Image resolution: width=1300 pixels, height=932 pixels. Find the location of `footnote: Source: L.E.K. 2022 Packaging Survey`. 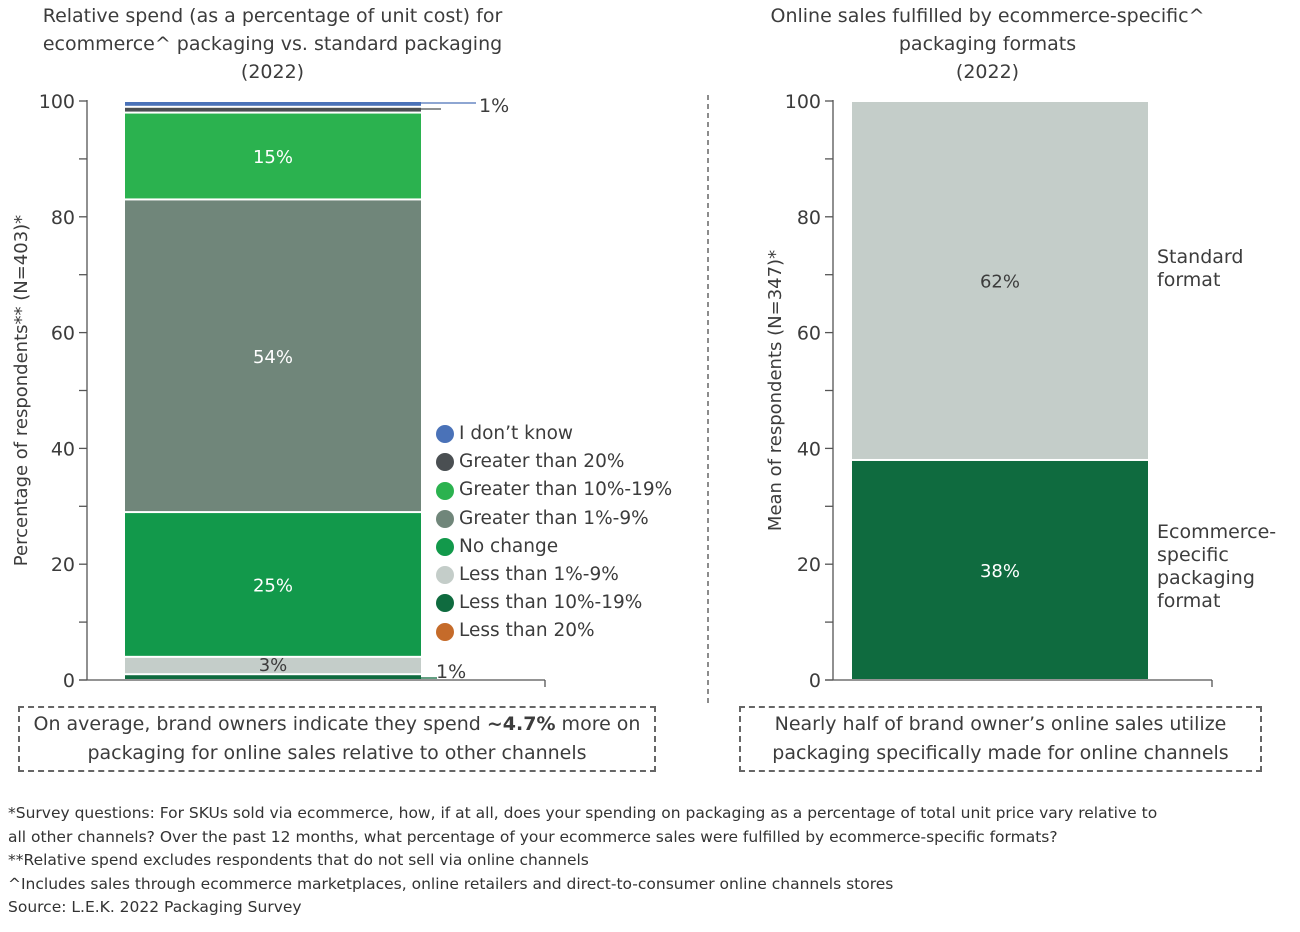

footnote: Source: L.E.K. 2022 Packaging Survey is located at coordinates (155, 907).